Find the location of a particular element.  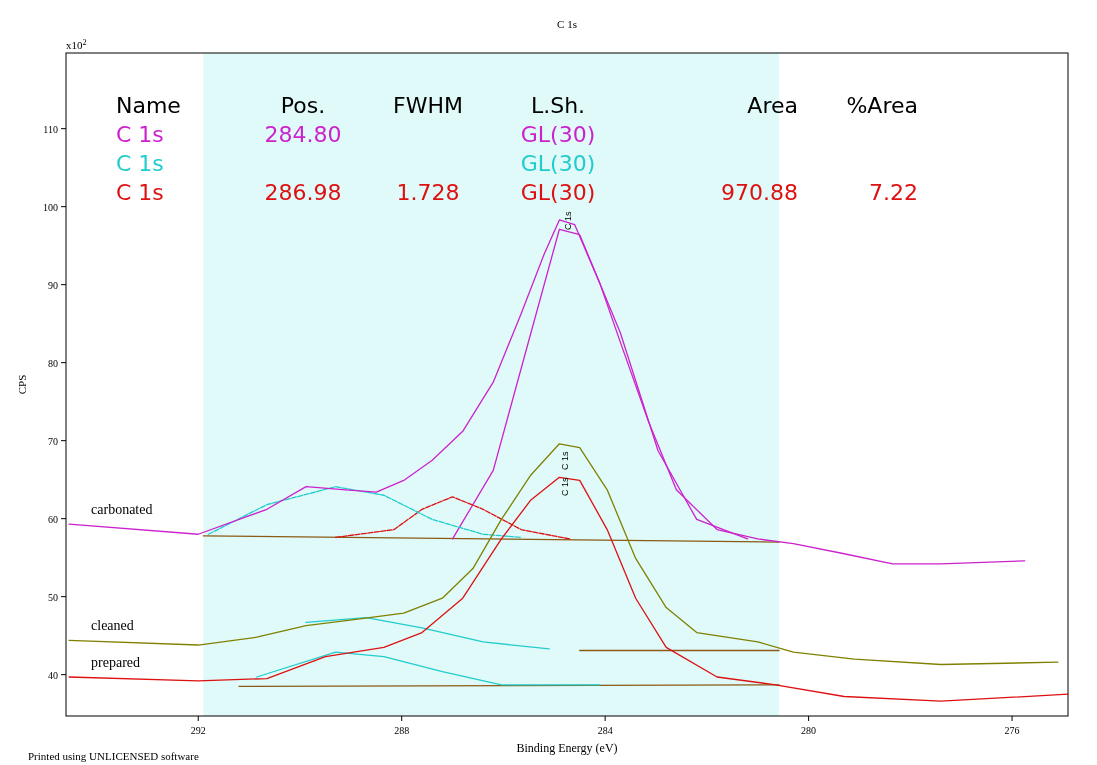

y-tick-label: 90 is located at coordinates (53, 285).